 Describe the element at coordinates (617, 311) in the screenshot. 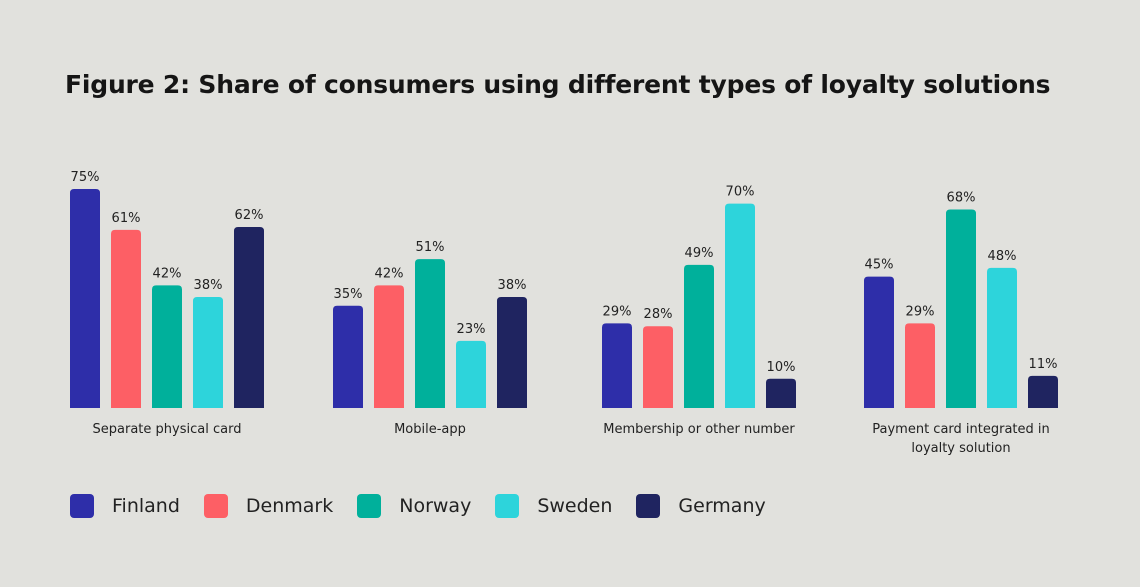

I see `data-label-finland-membership-or-other-number: 29%` at that location.